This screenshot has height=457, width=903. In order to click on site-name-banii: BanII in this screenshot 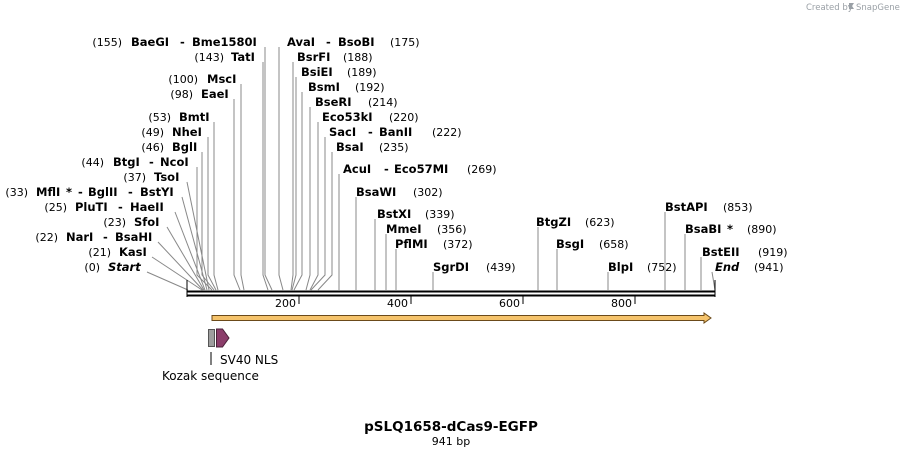, I will do `click(395, 132)`.